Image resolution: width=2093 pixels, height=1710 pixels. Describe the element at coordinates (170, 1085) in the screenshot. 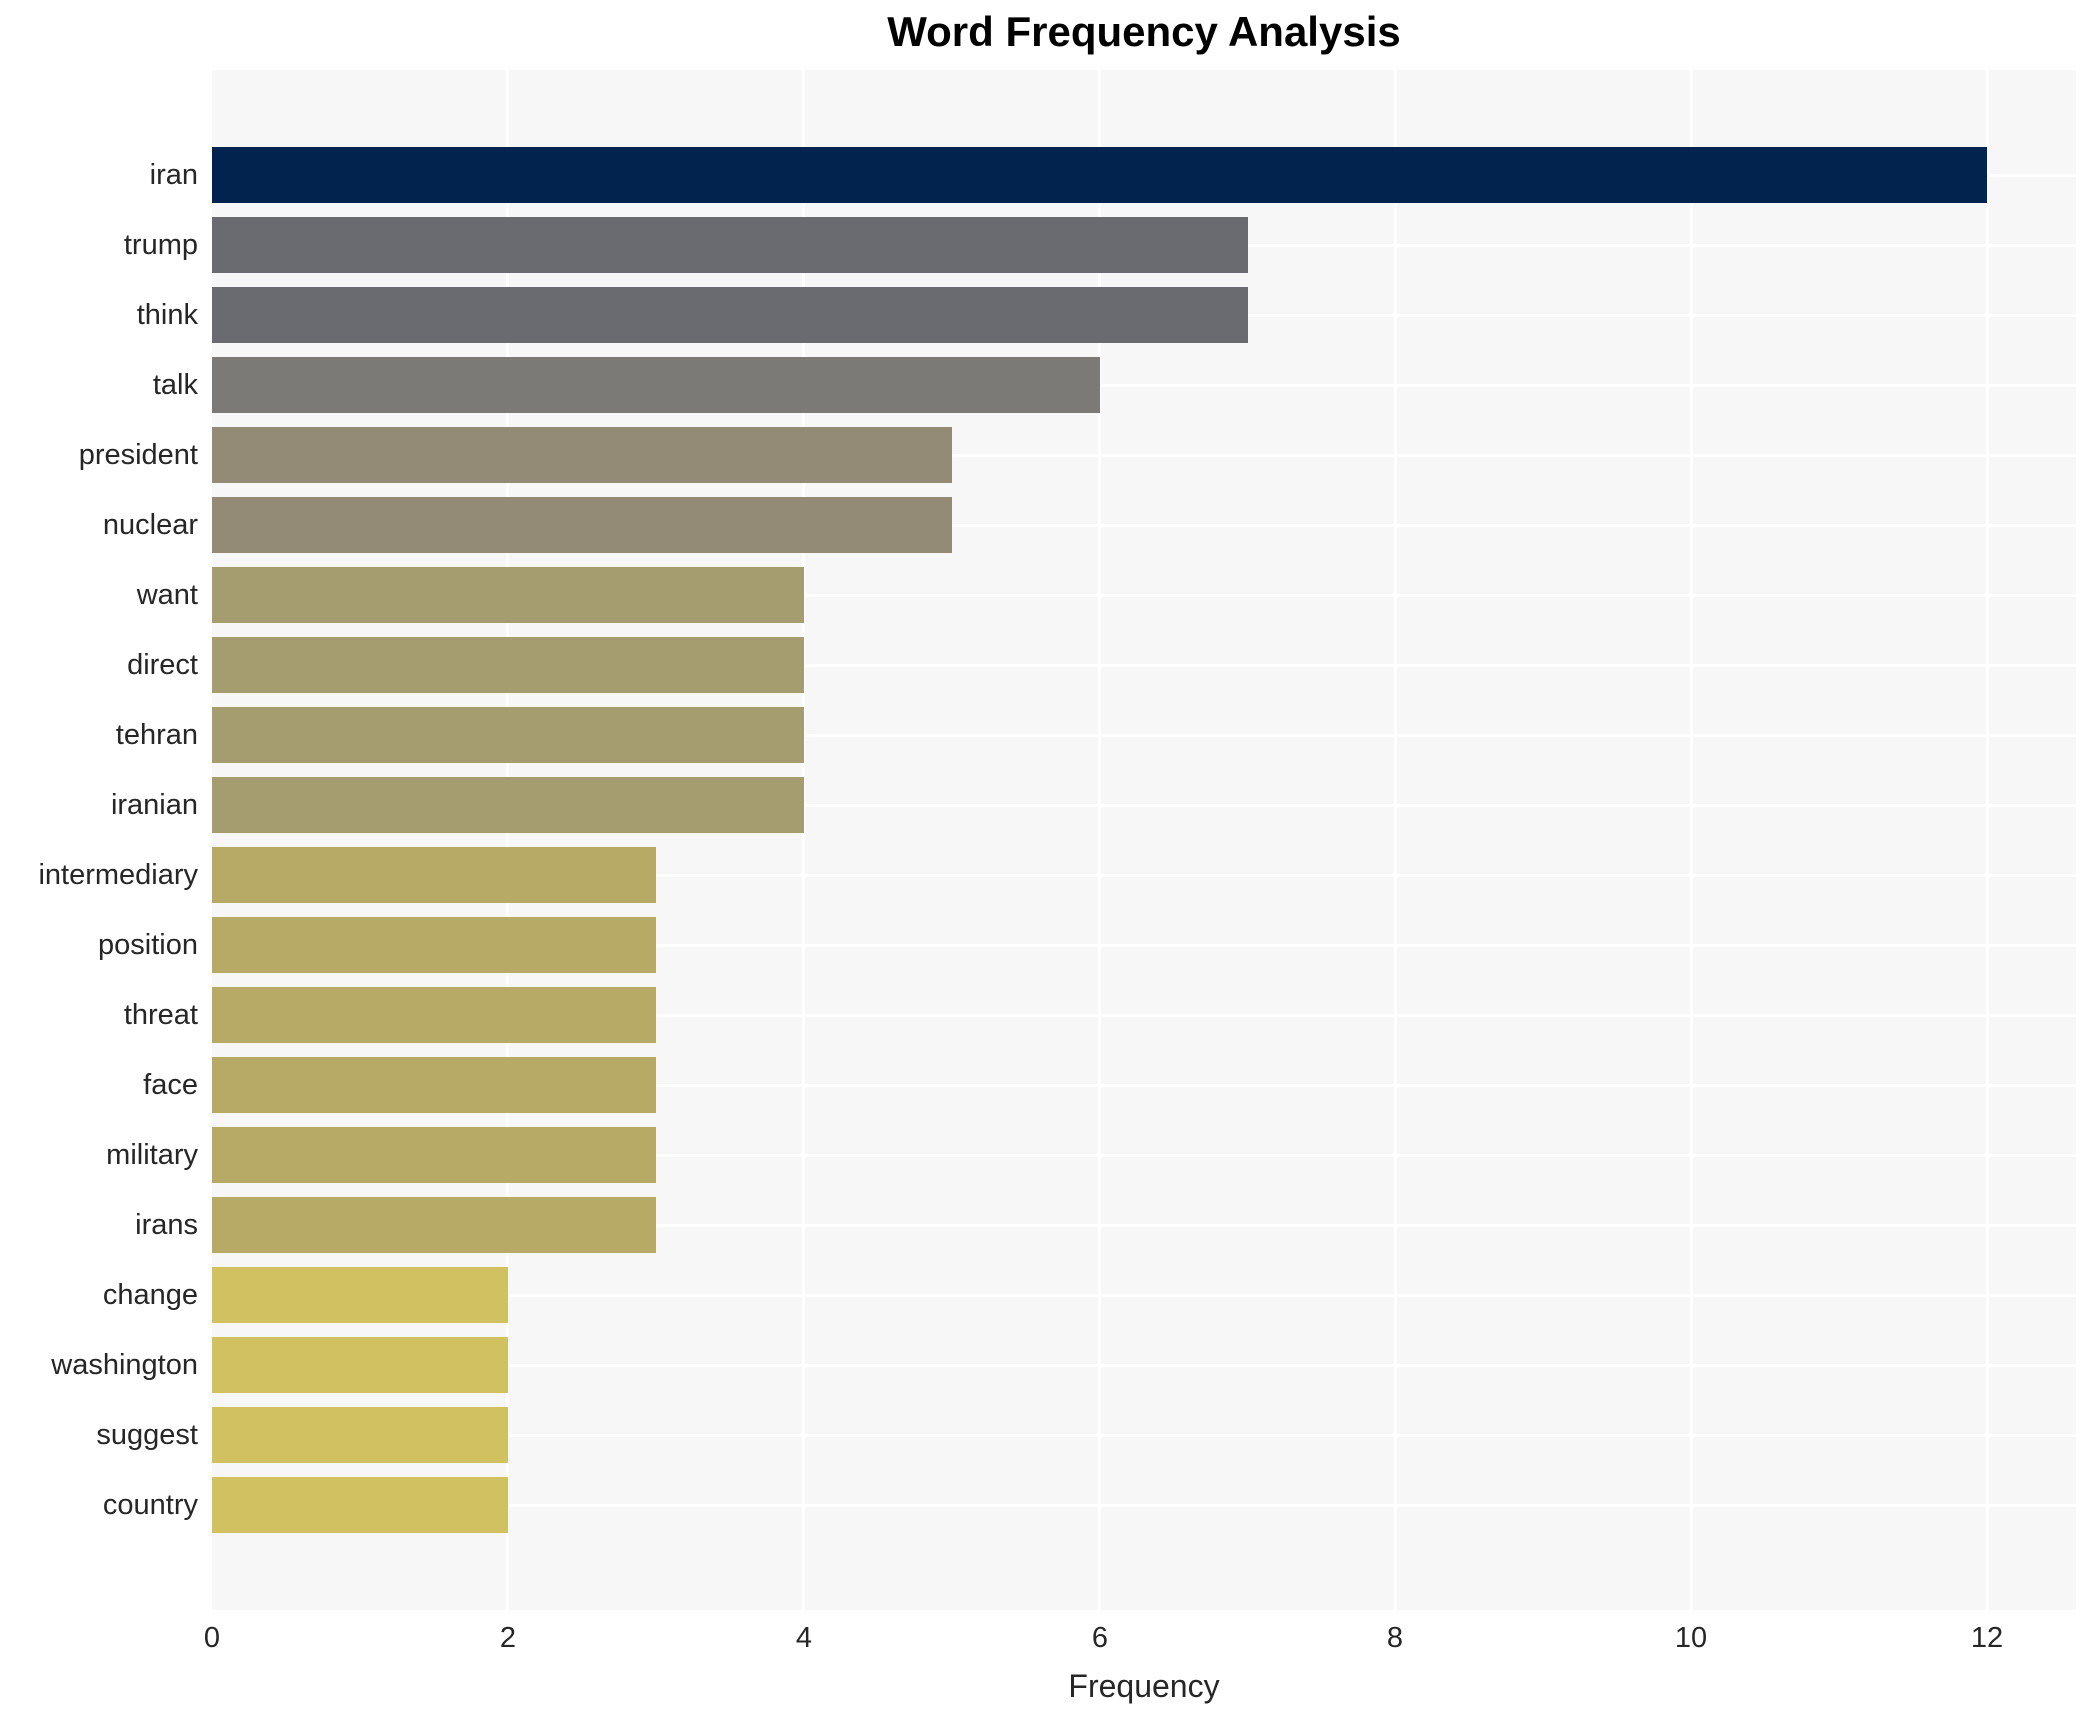

I see `y-label-face: face` at that location.